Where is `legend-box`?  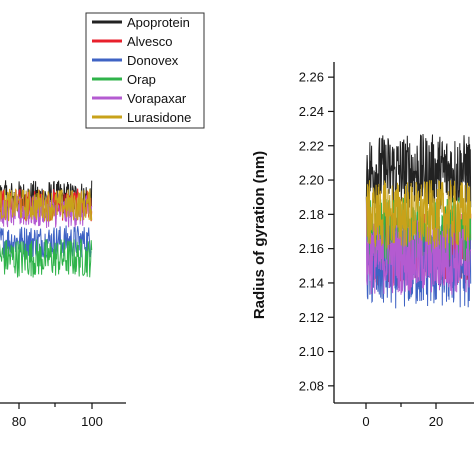 legend-box is located at coordinates (145, 70).